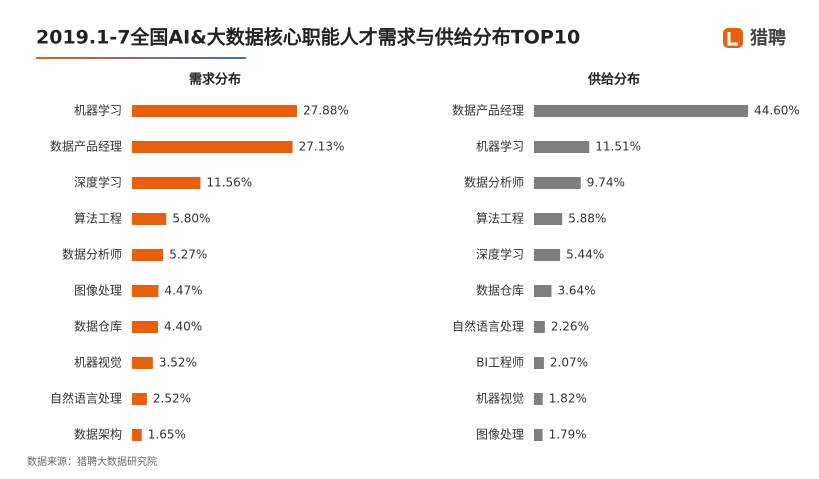  I want to click on value-label: 11.56%, so click(229, 183).